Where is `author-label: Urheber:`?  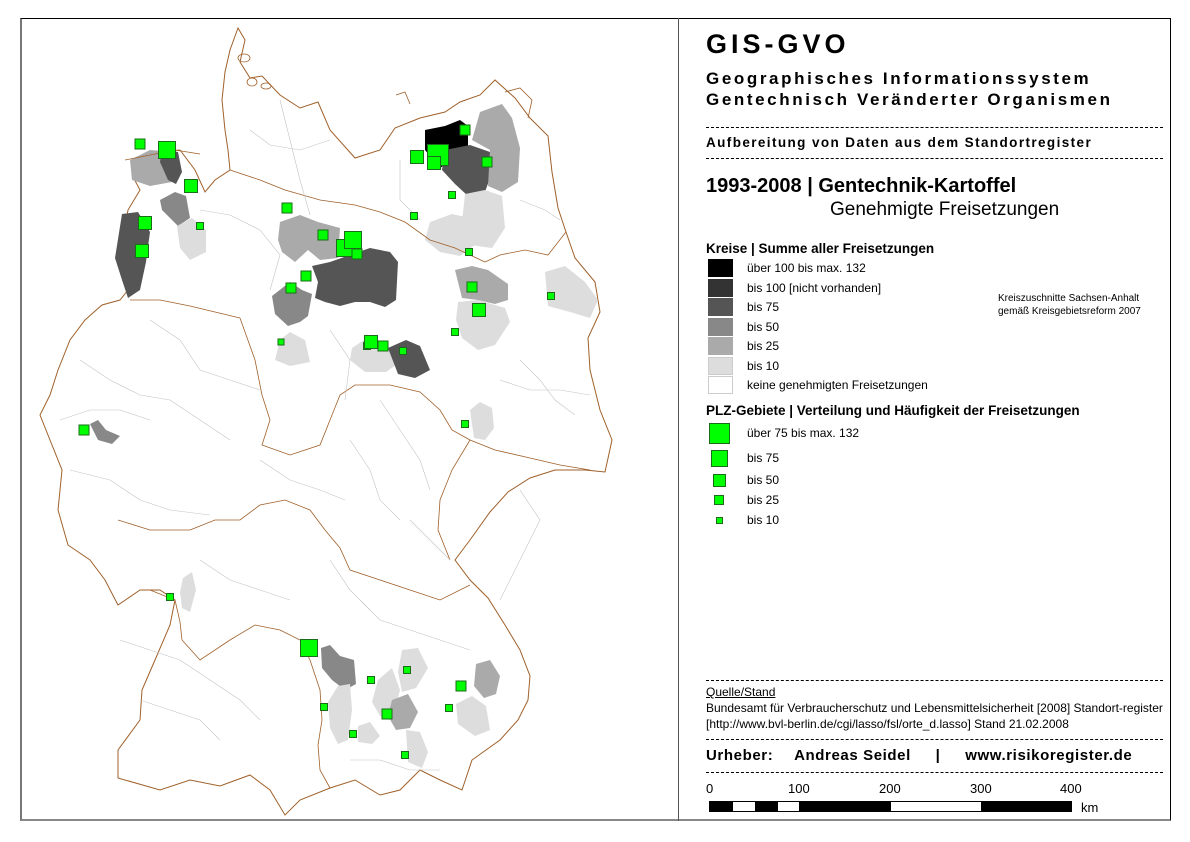
author-label: Urheber: is located at coordinates (740, 755).